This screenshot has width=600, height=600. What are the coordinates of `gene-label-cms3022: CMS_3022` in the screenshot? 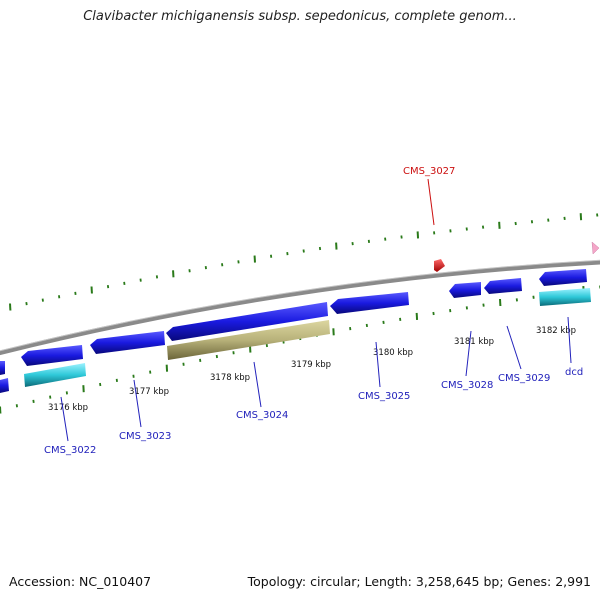 It's located at (70, 450).